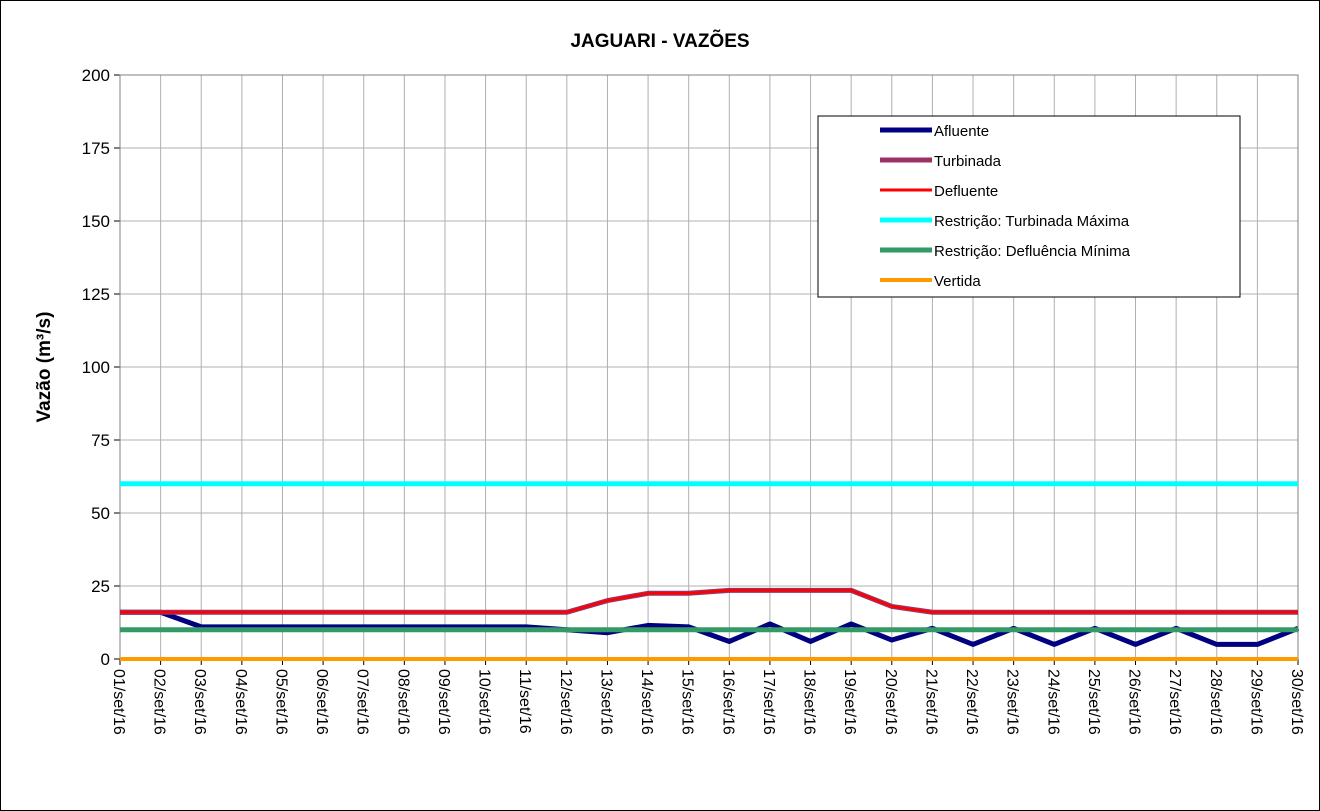 This screenshot has width=1320, height=811. Describe the element at coordinates (1012, 702) in the screenshot. I see `x-tick-label: 23/set/16` at that location.